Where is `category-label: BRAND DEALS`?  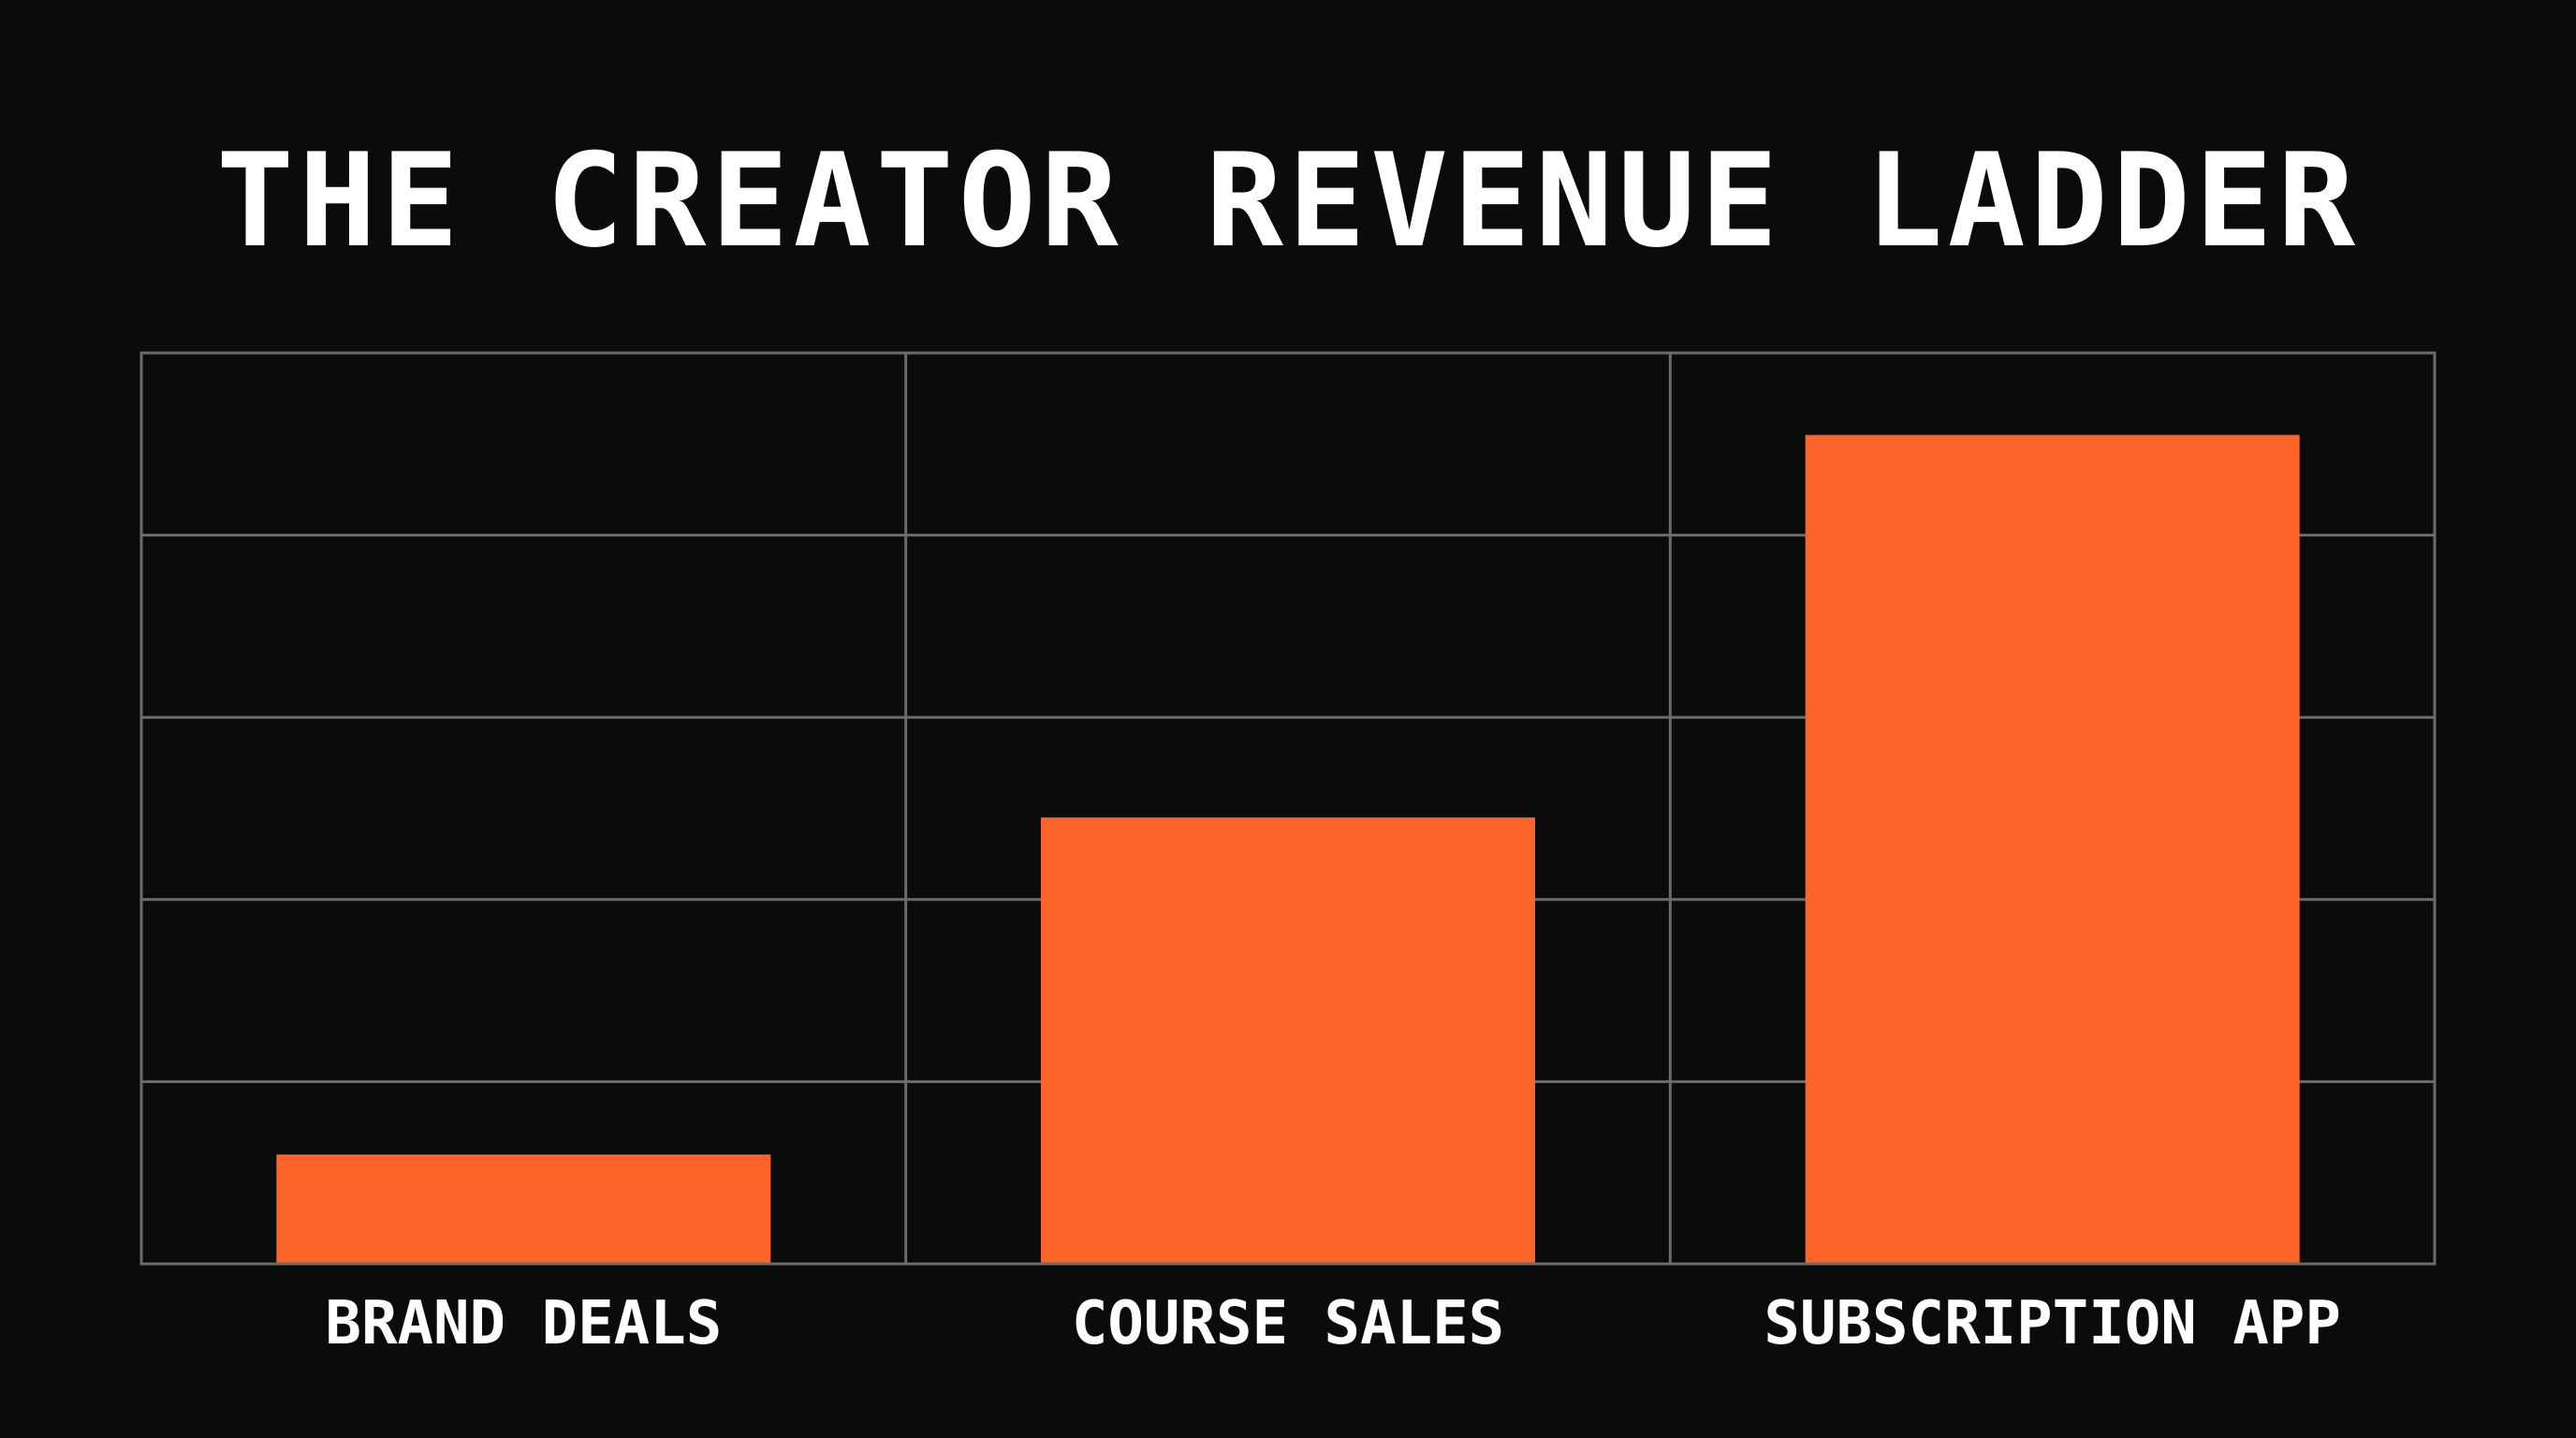
category-label: BRAND DEALS is located at coordinates (523, 1323).